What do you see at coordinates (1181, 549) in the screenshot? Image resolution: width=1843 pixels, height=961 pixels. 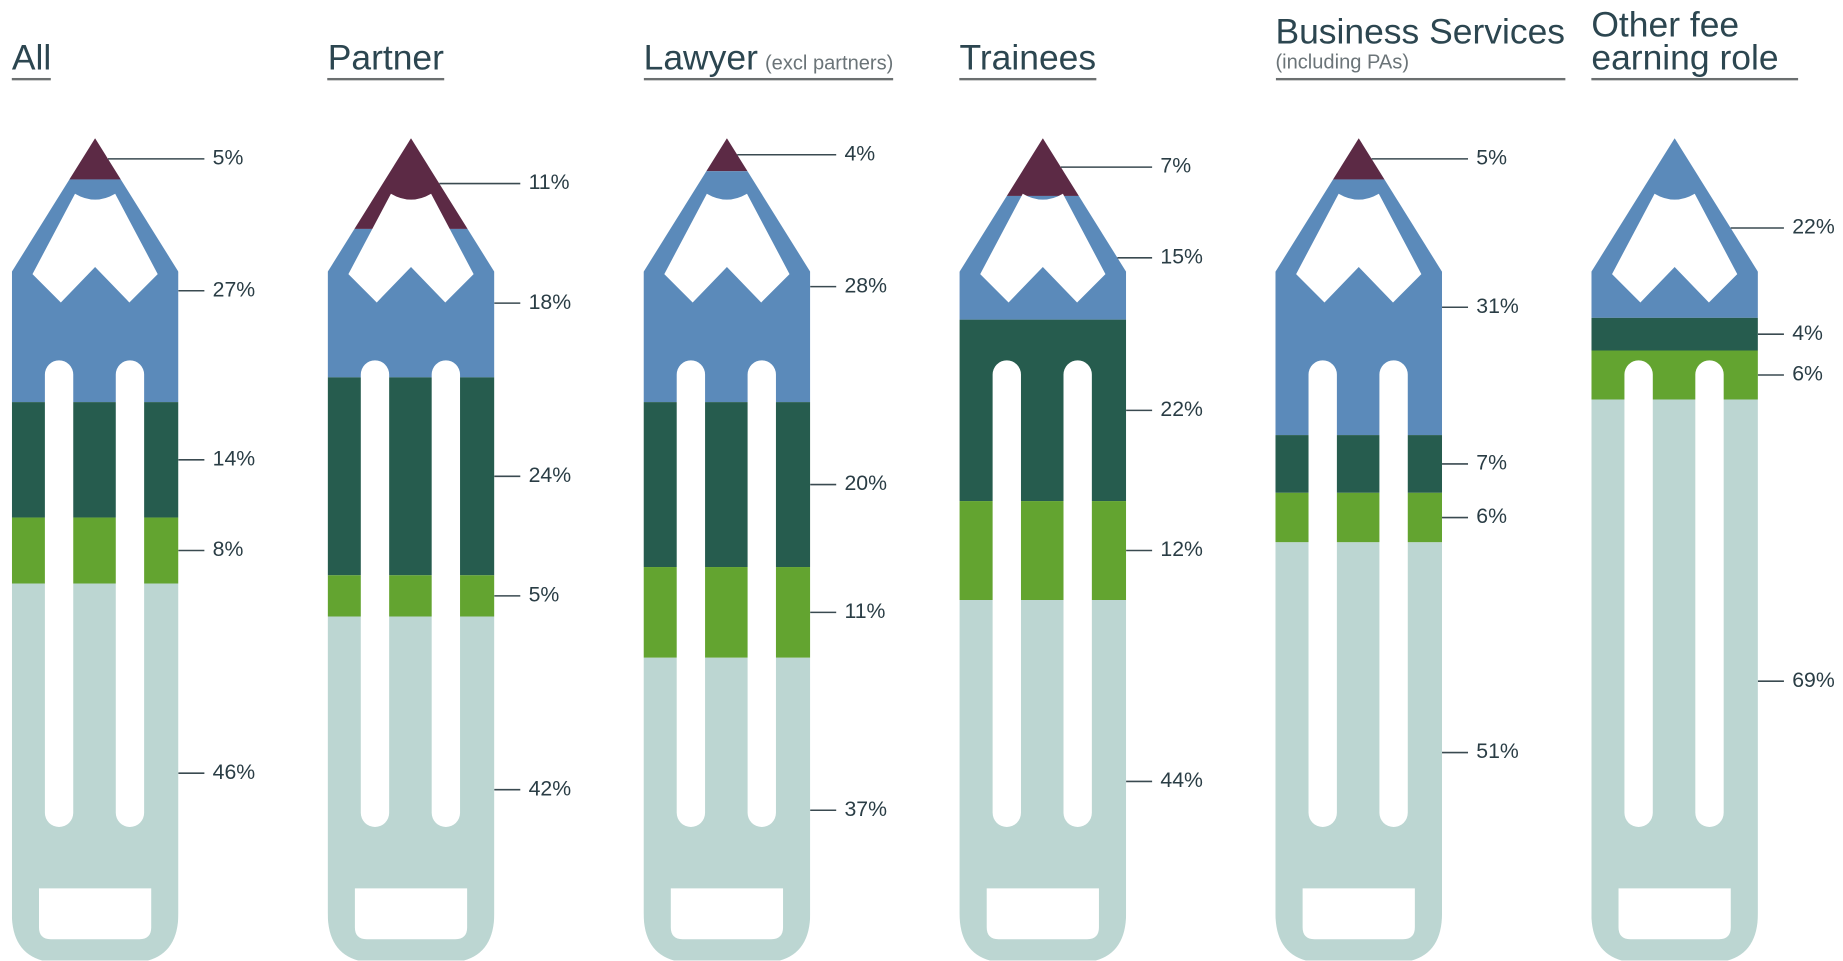 I see `value-label: 12%` at bounding box center [1181, 549].